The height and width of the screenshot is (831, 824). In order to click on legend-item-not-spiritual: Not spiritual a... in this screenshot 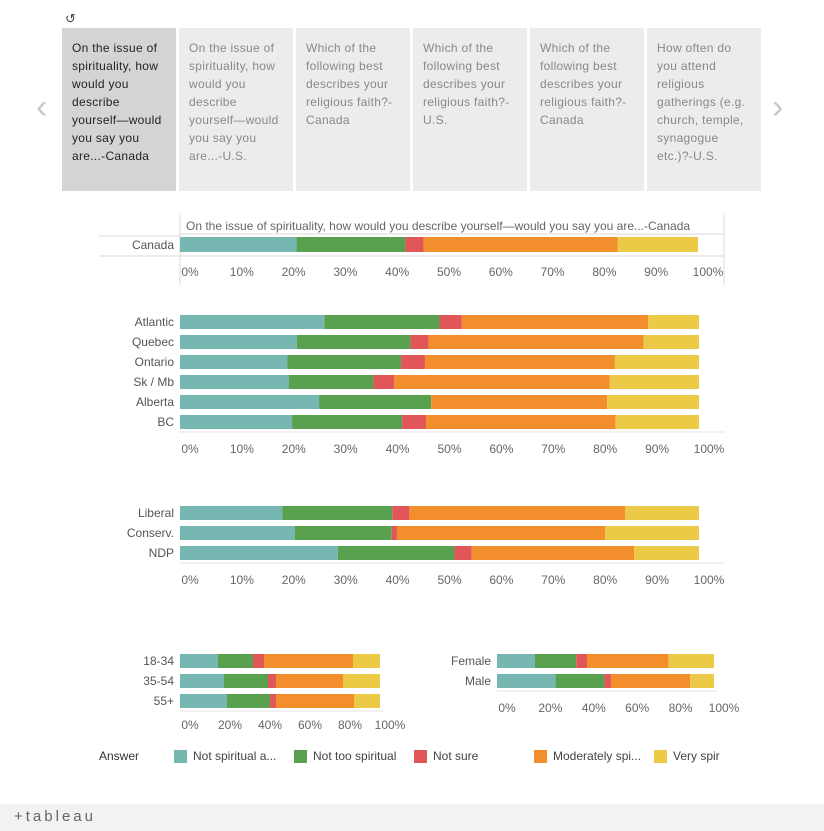, I will do `click(225, 756)`.